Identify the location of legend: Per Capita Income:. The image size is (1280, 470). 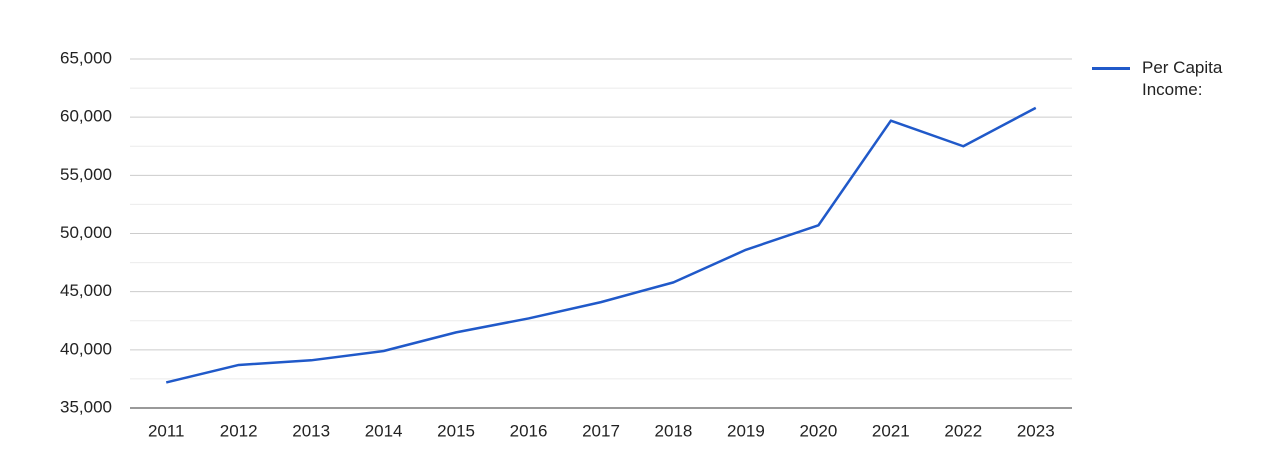
(1172, 79).